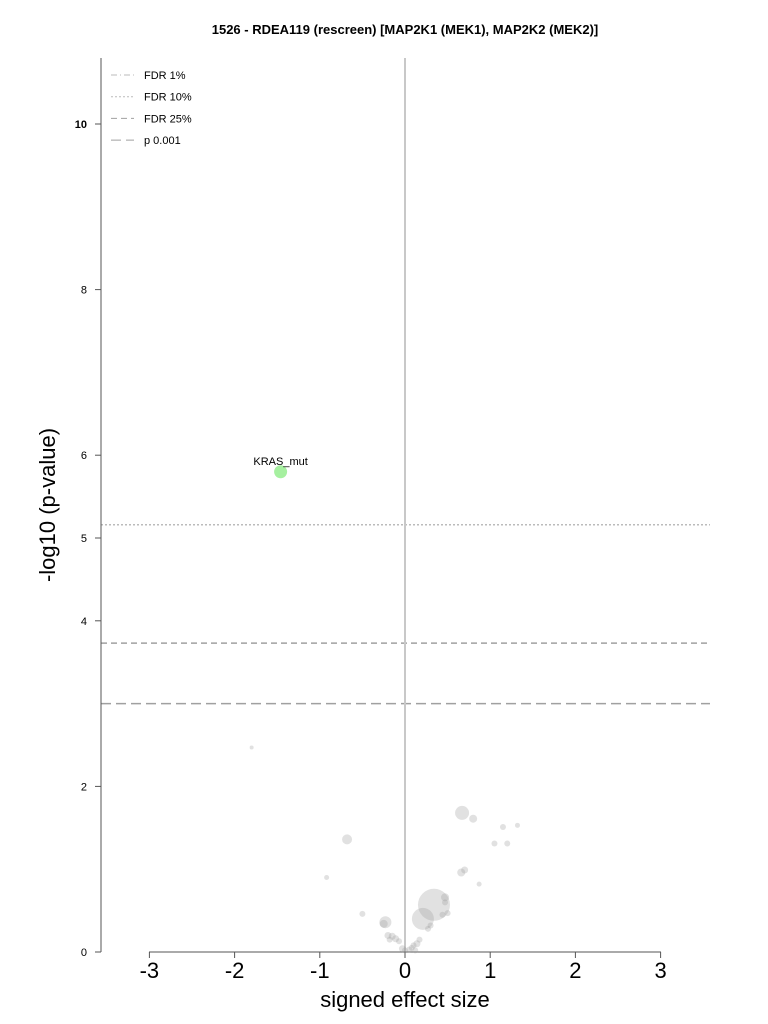  I want to click on highlighted-point, so click(281, 472).